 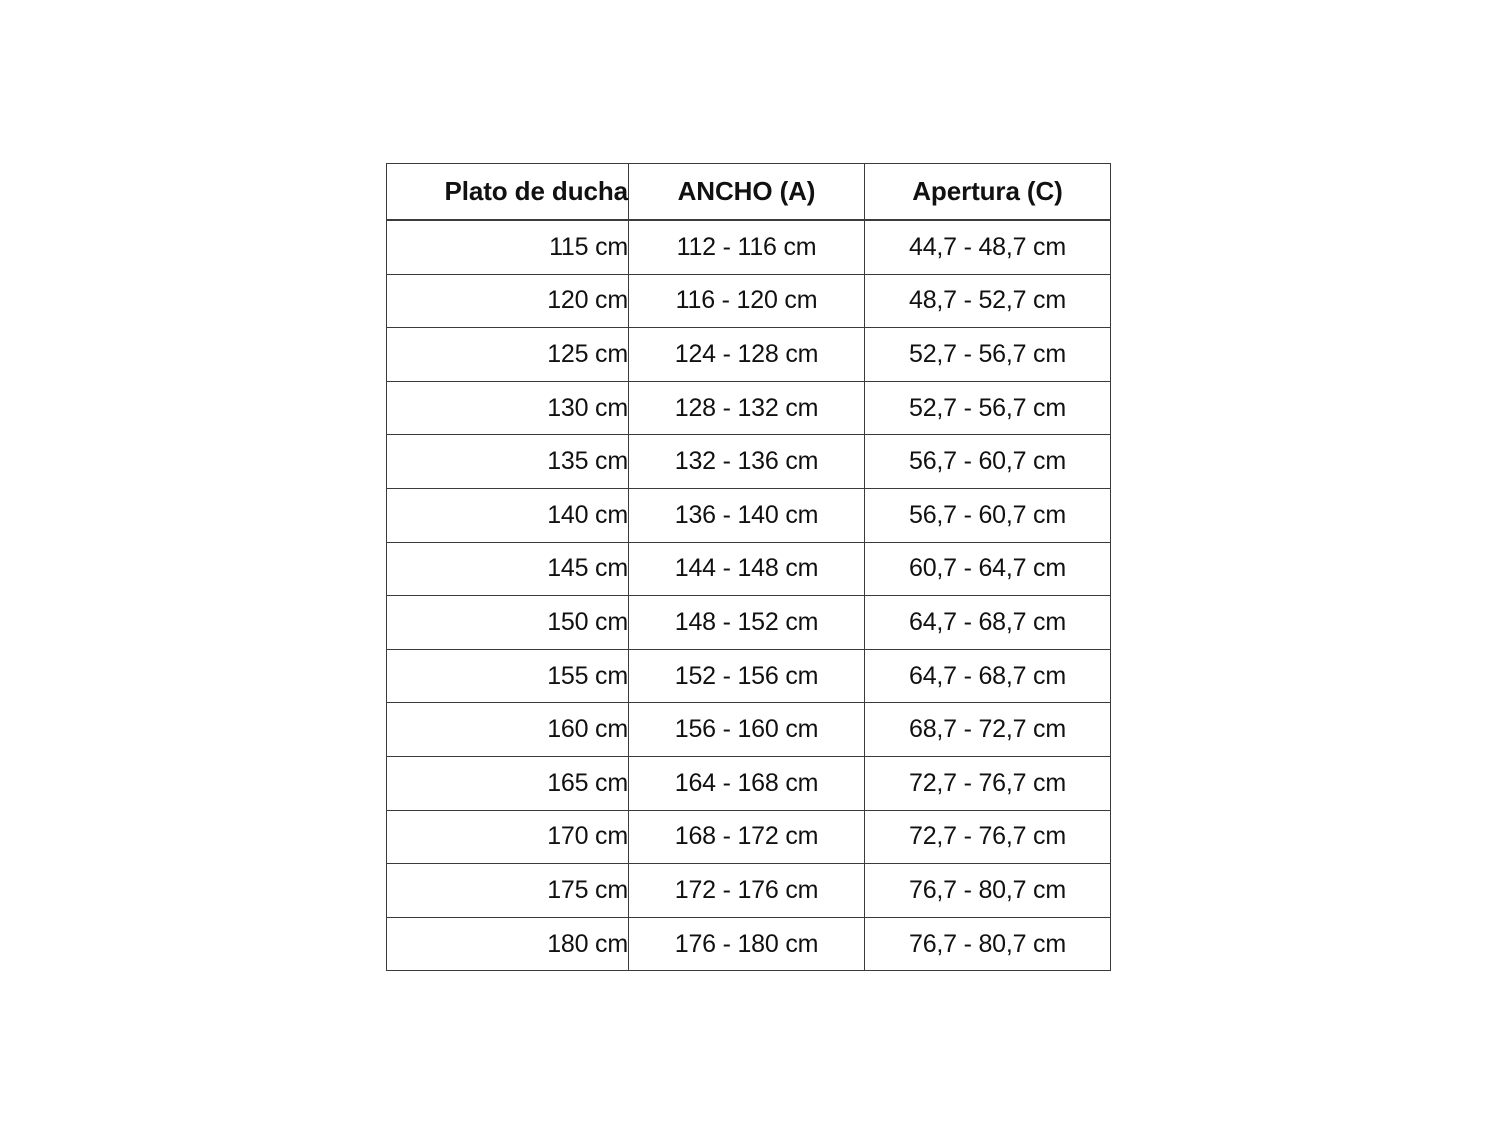 I want to click on cell-ancho: 156 - 160 cm, so click(x=746, y=729).